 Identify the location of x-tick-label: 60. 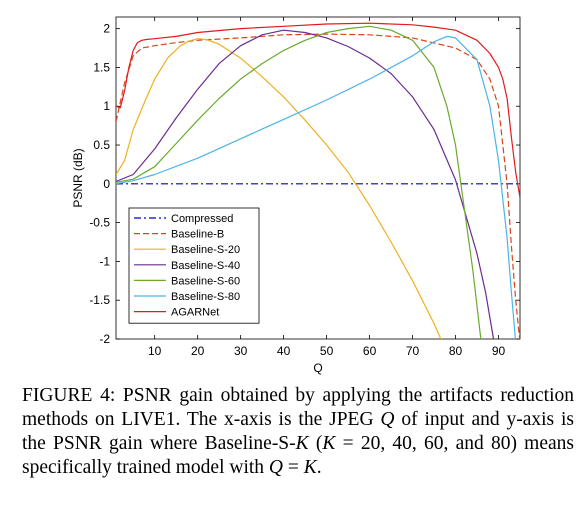
(370, 351).